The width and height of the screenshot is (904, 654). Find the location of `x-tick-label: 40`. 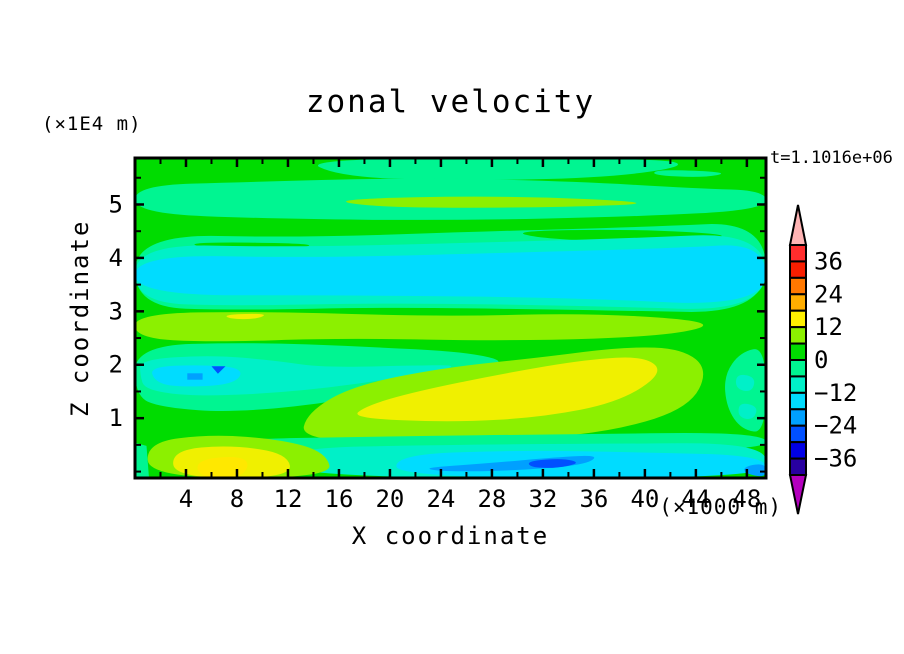

x-tick-label: 40 is located at coordinates (644, 499).